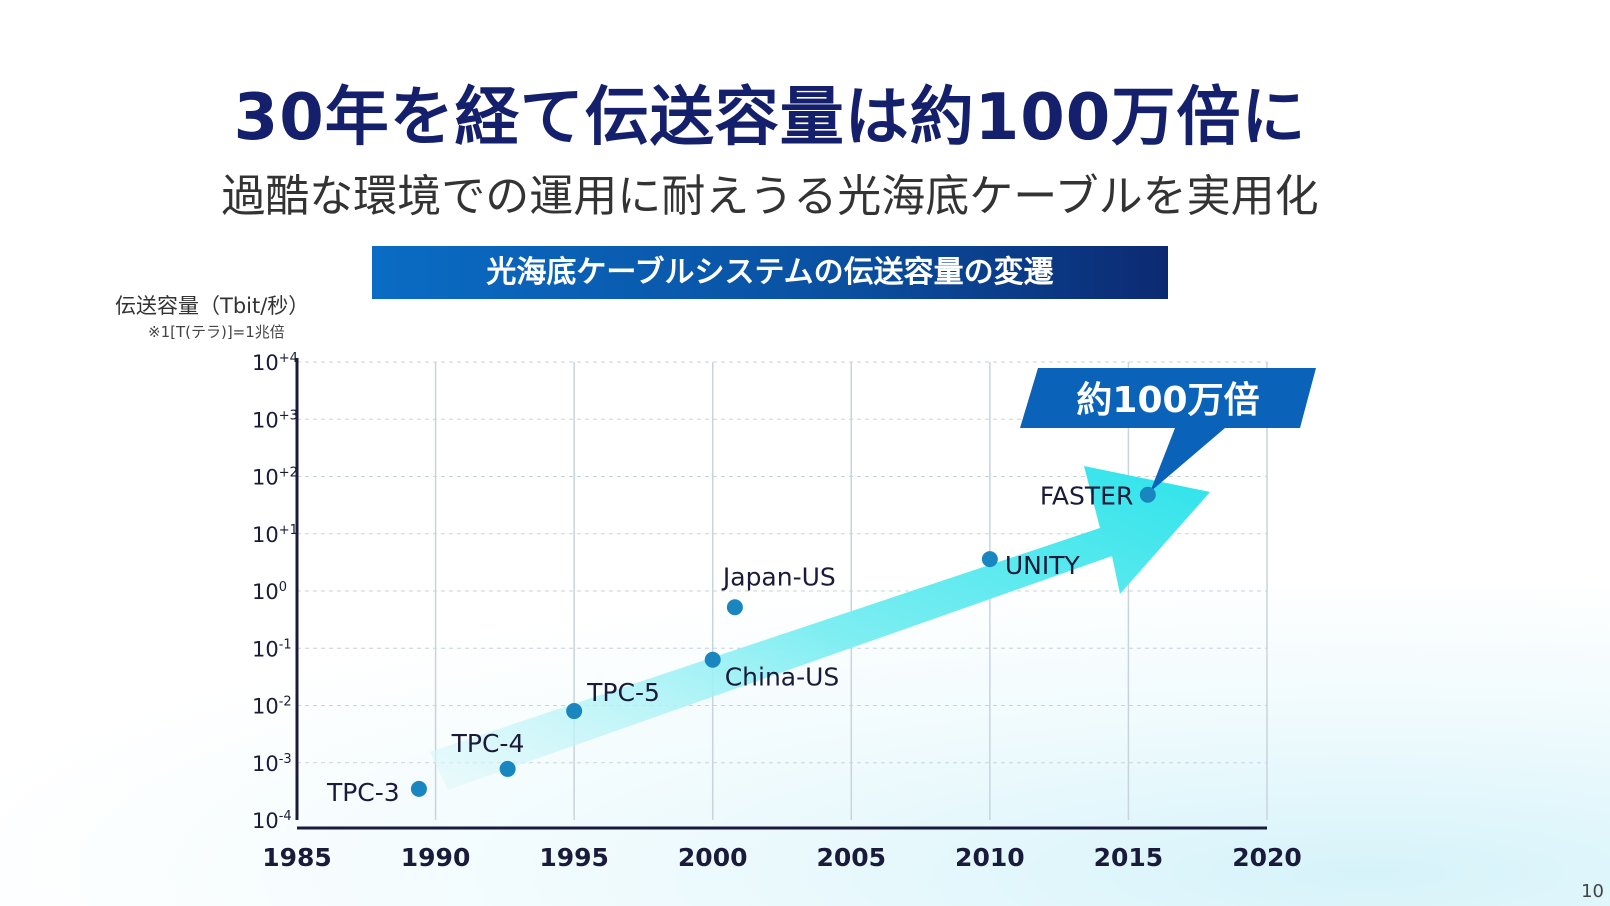  What do you see at coordinates (770, 272) in the screenshot?
I see `chart-title: 光海底ケーブルシステムの伝送容量の変遷` at bounding box center [770, 272].